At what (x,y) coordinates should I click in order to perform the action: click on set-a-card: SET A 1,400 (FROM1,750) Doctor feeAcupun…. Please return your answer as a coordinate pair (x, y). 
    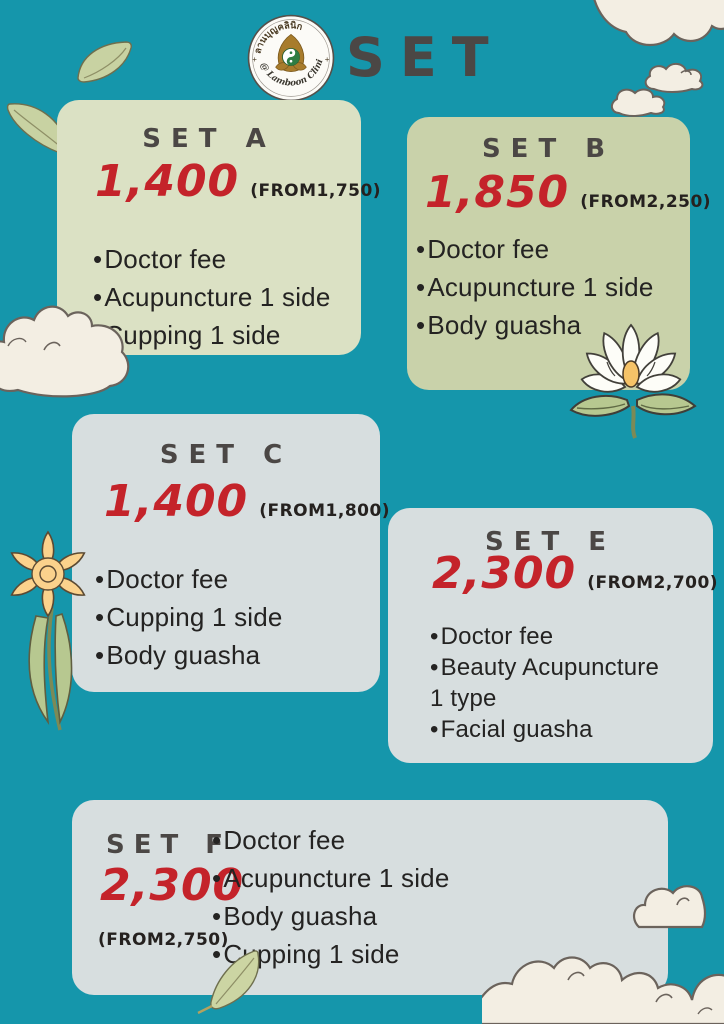
    Looking at the image, I should click on (219, 227).